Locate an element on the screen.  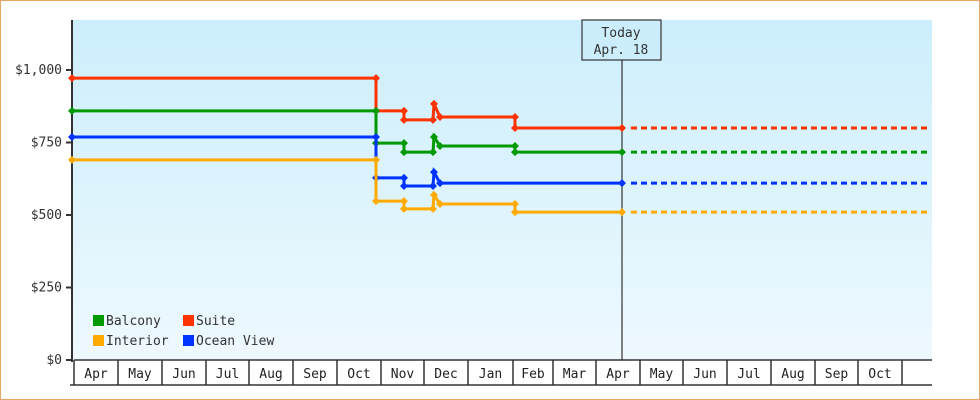
y-tick-label: $500 is located at coordinates (46, 215).